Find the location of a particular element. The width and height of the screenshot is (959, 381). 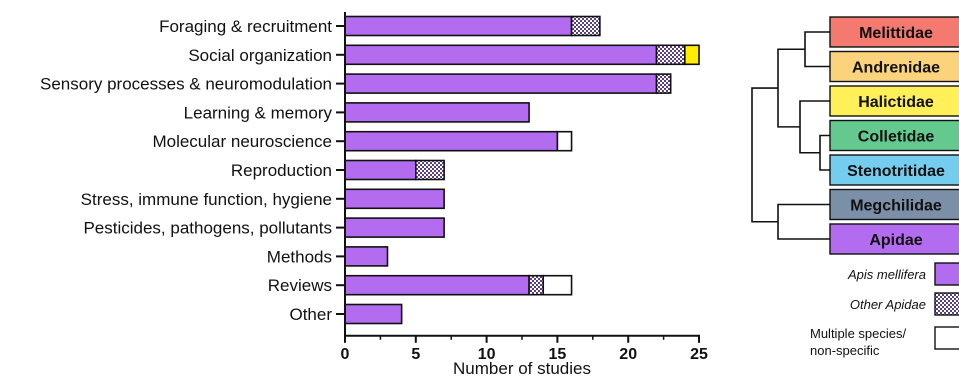

family-label: Andrenidae is located at coordinates (896, 68).